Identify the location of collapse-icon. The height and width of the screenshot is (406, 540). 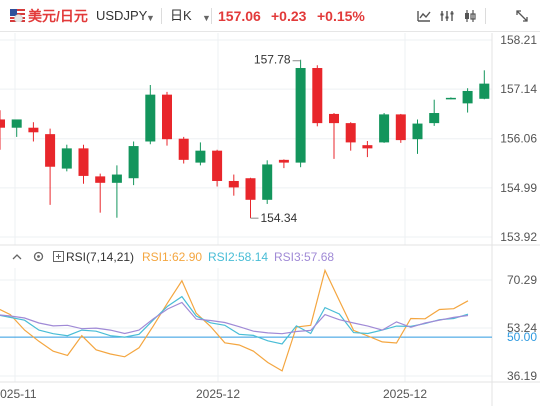
(17, 257).